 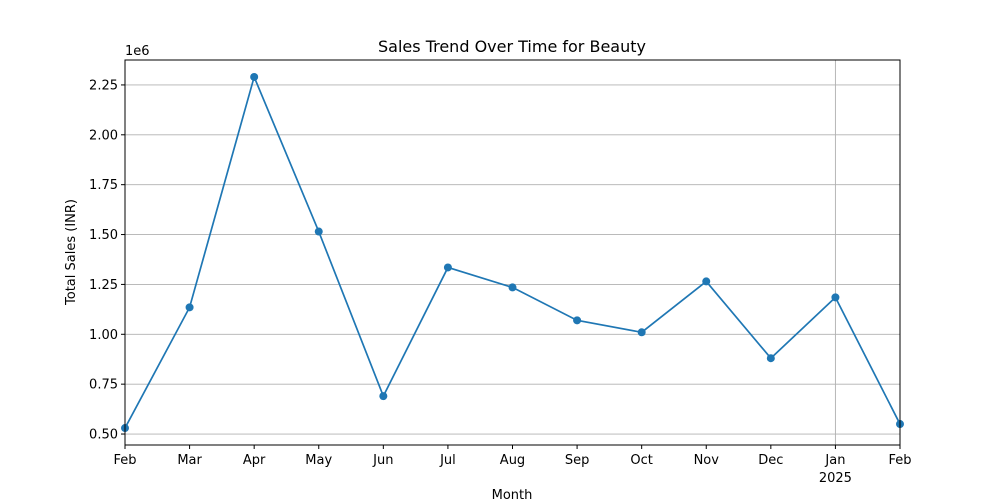 I want to click on y-tick-label: 1.00, so click(x=103, y=335).